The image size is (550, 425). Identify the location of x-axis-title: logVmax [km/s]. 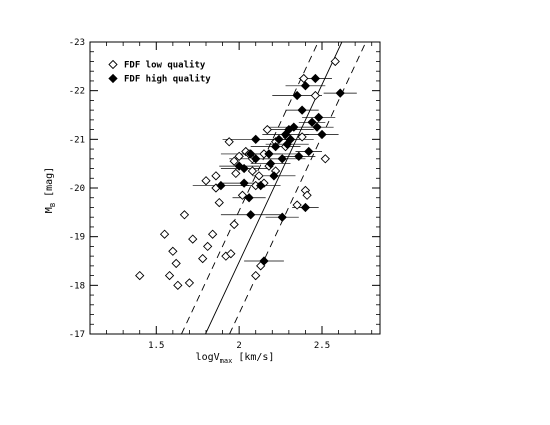
(235, 358).